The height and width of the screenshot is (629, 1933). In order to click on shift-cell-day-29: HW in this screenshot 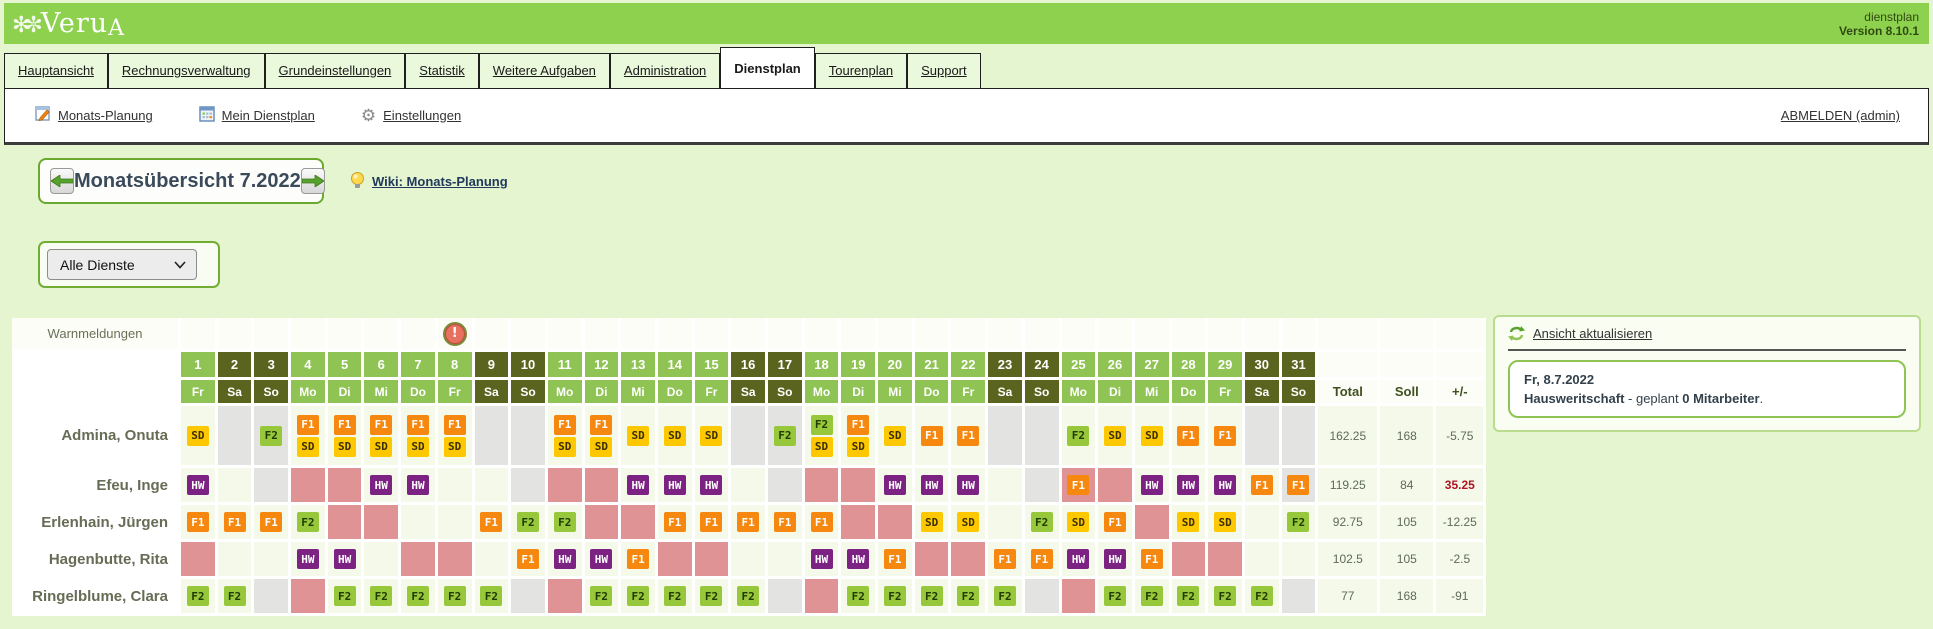, I will do `click(1226, 486)`.